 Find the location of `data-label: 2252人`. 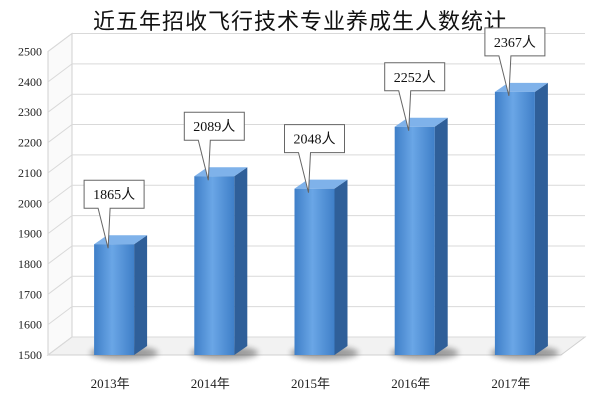

data-label: 2252人 is located at coordinates (415, 96).